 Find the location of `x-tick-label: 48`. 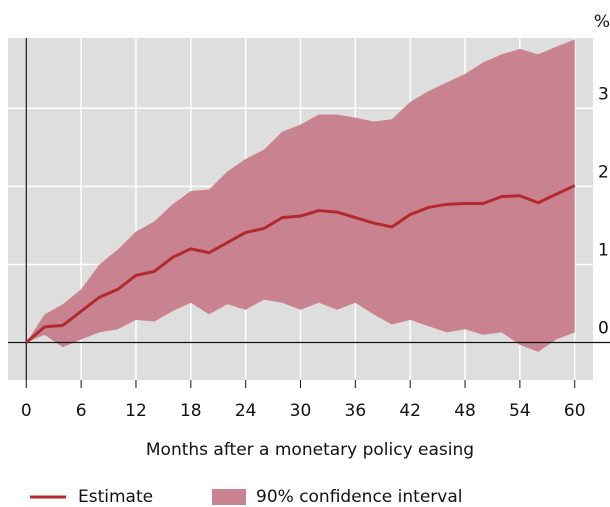

x-tick-label: 48 is located at coordinates (465, 411).